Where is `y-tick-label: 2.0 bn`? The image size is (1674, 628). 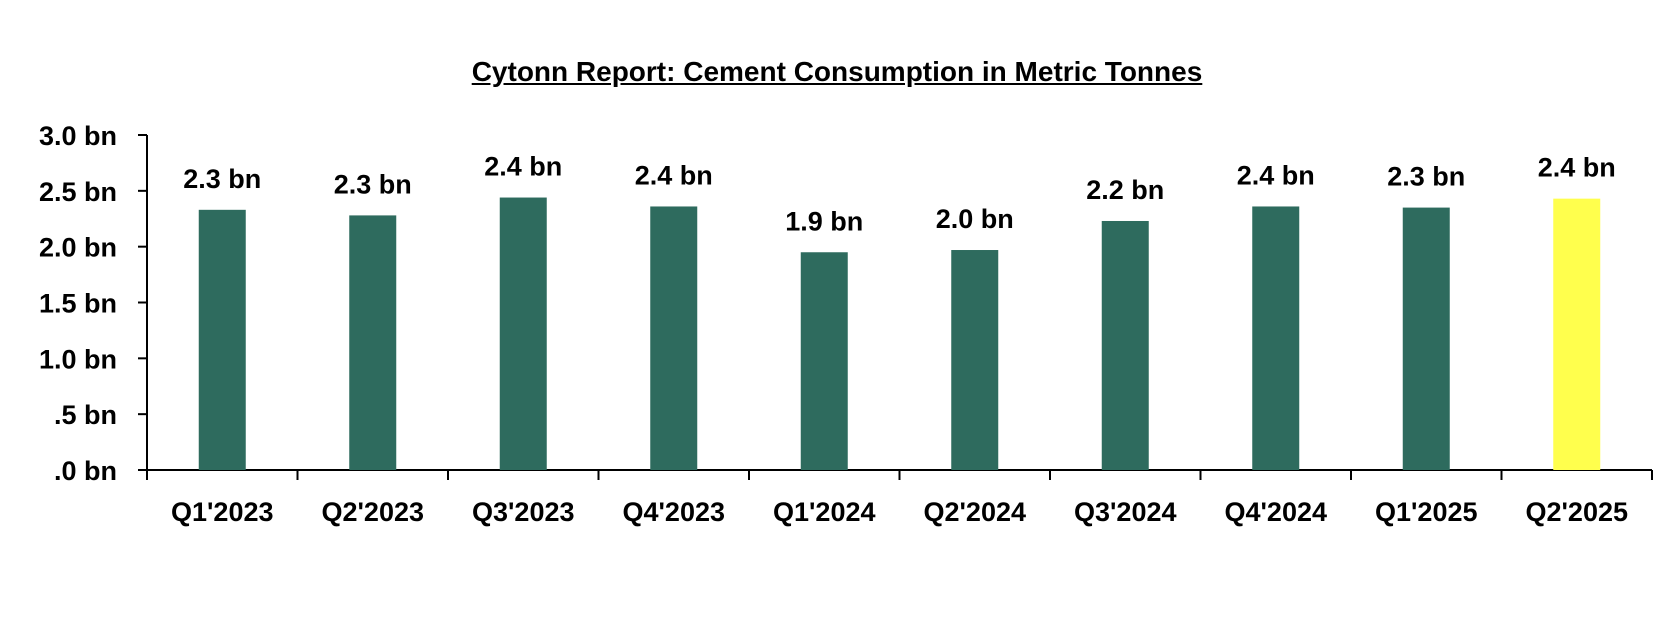
y-tick-label: 2.0 bn is located at coordinates (78, 248).